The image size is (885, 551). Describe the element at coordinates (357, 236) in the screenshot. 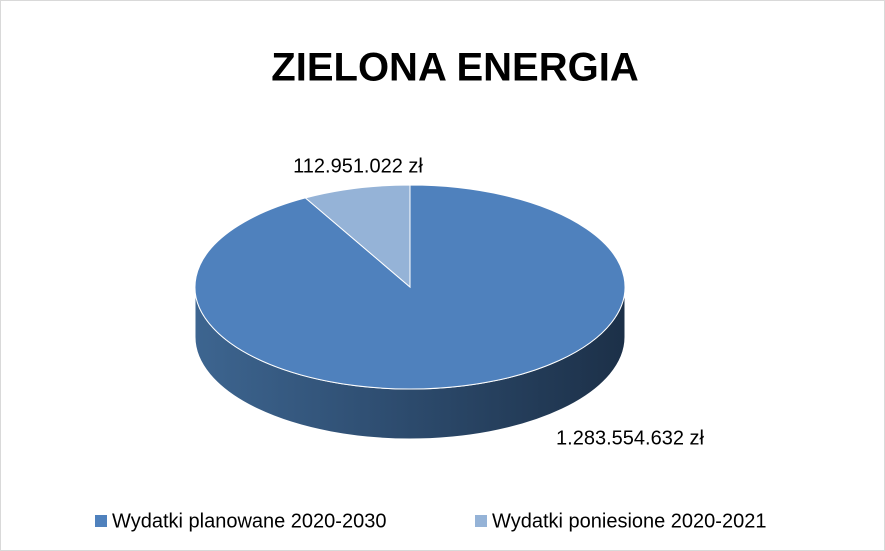

I see `pie-slice` at that location.